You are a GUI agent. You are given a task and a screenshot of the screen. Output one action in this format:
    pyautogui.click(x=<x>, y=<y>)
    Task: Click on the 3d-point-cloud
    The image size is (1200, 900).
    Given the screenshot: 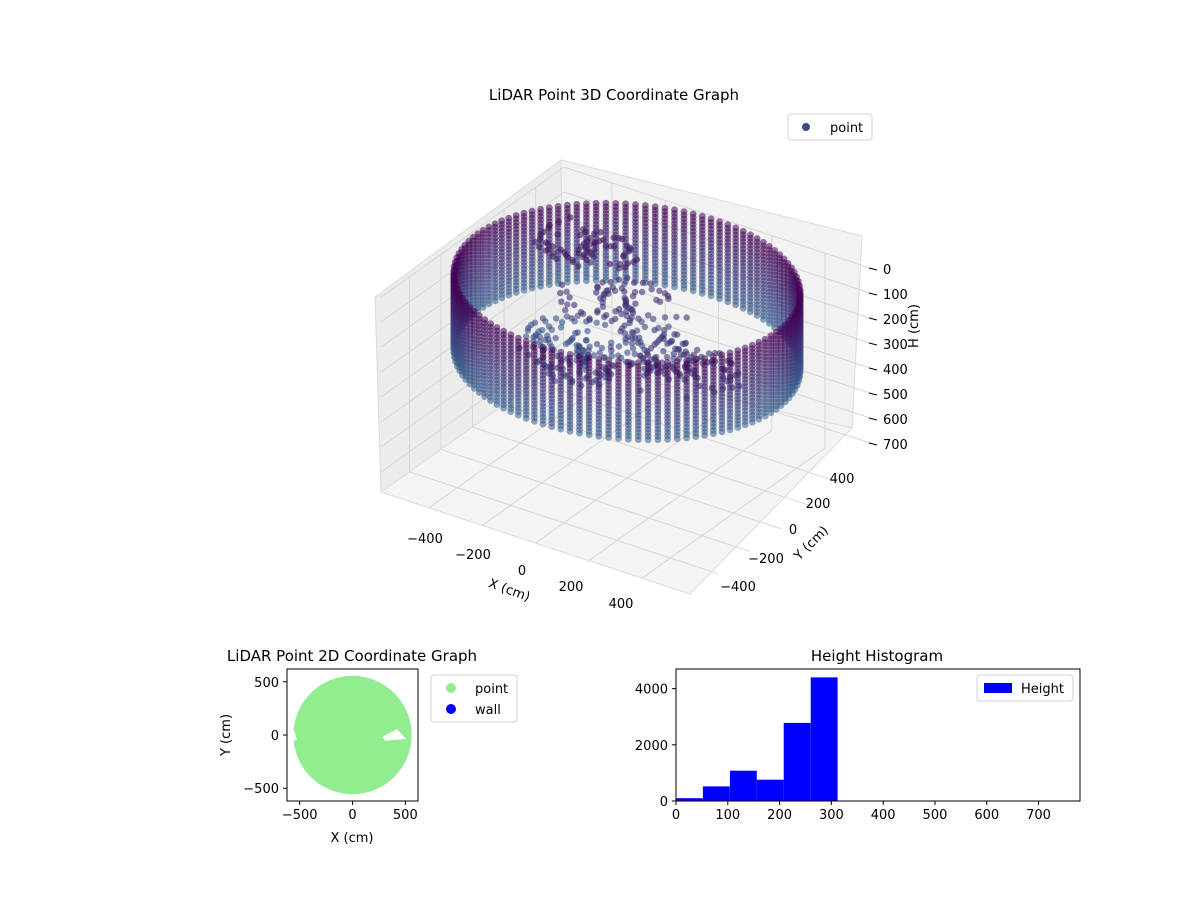 What is the action you would take?
    pyautogui.click(x=627, y=321)
    